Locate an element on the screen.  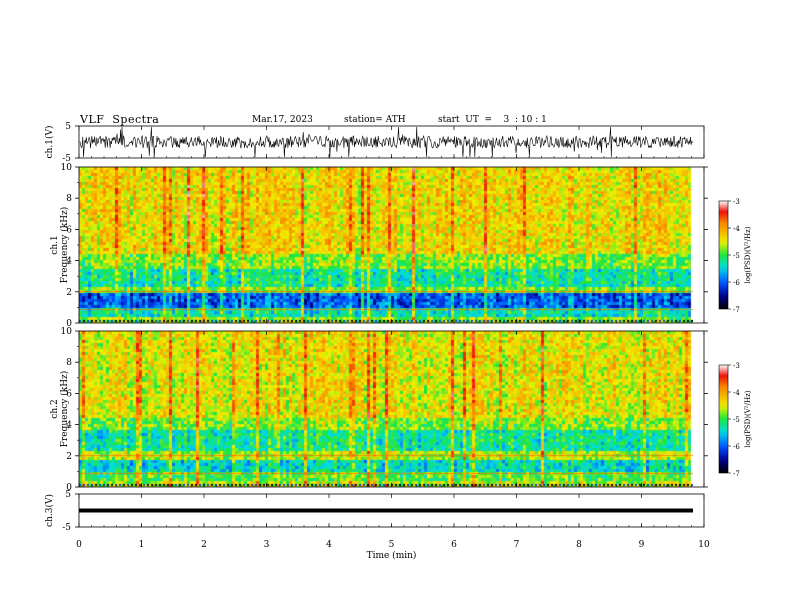
ch1-waveform: 5 -5 ch.1(V) is located at coordinates (374, 143).